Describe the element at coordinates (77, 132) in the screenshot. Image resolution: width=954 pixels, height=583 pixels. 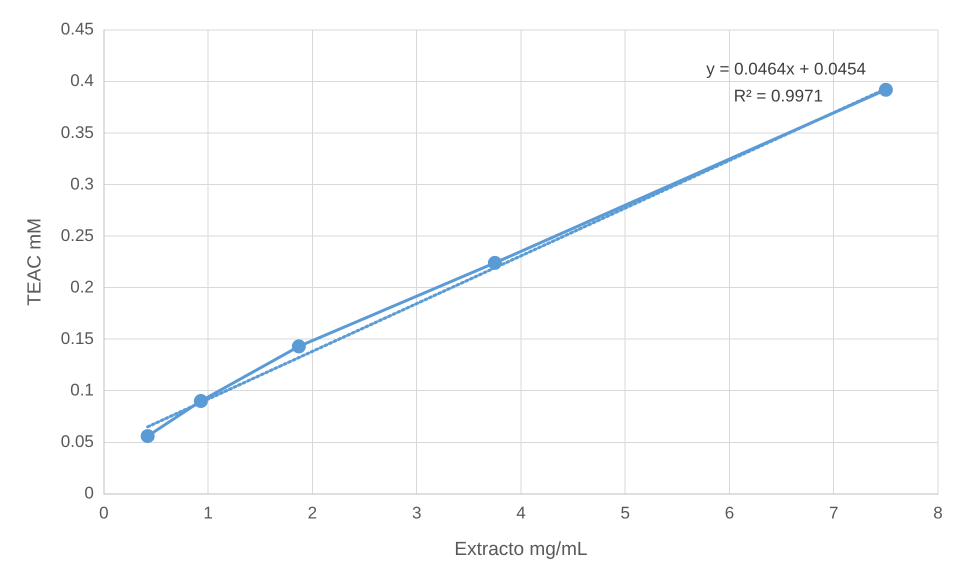
I see `y-tick-label: 0.35` at that location.